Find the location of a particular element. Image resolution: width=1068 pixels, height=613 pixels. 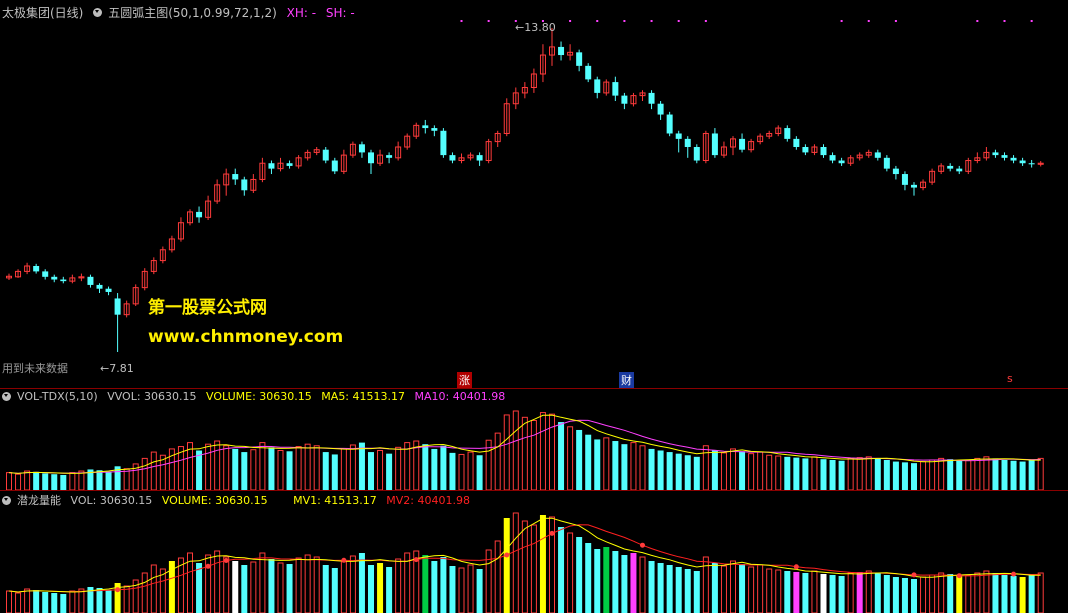

event-marker-s: s is located at coordinates (1010, 378).